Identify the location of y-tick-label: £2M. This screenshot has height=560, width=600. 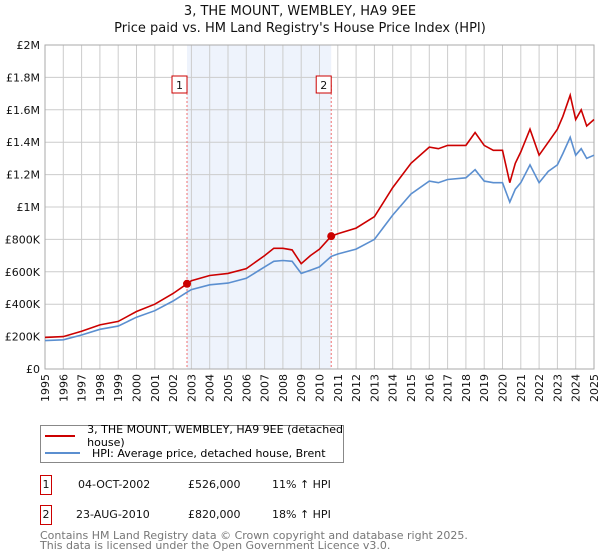
(29, 45).